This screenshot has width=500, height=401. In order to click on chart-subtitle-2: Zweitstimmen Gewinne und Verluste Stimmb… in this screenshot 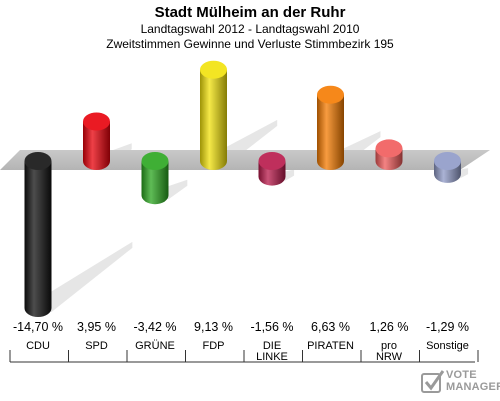, I will do `click(250, 44)`.